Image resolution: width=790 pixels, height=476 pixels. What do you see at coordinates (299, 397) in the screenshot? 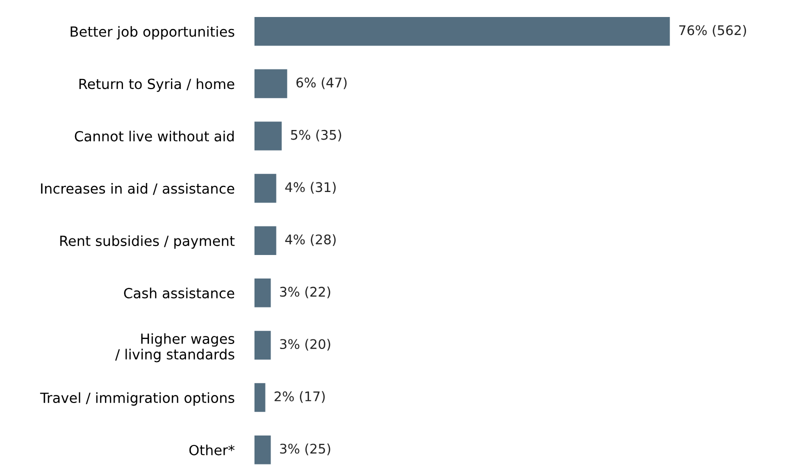
I see `data-label: 2% (17)` at bounding box center [299, 397].